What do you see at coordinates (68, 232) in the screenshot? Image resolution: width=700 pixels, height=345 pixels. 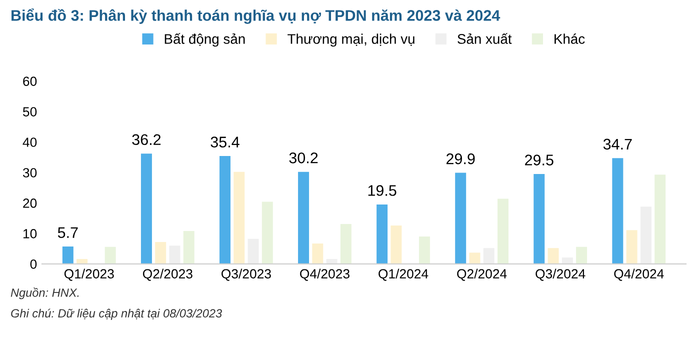 I see `data-label: 5.7` at bounding box center [68, 232].